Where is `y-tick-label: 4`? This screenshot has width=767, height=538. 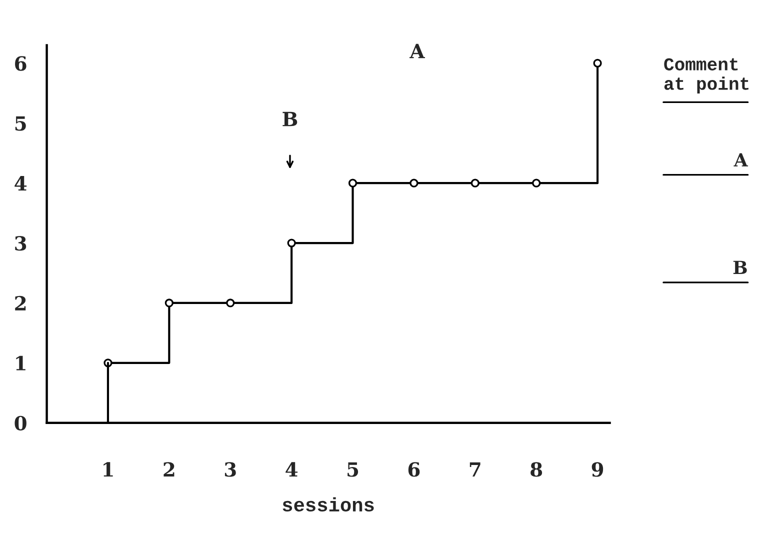
y-tick-label: 4 is located at coordinates (20, 183).